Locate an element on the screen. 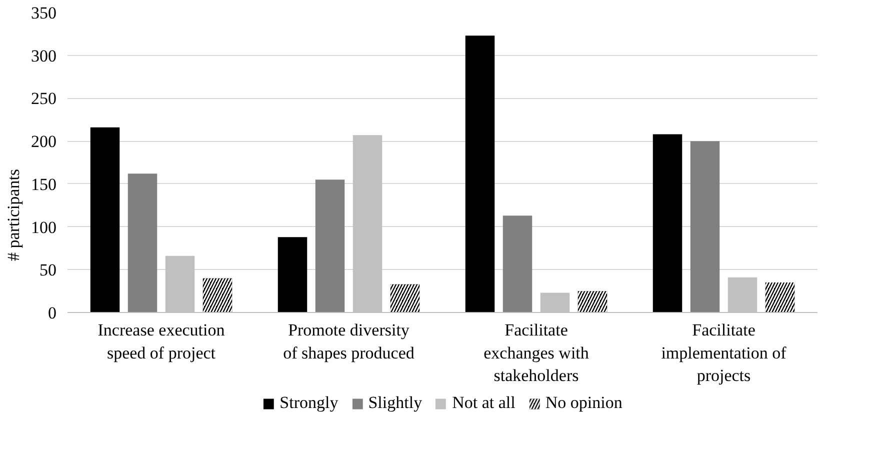 The width and height of the screenshot is (884, 466). x-tick-label: Facilitate implementation of projects is located at coordinates (724, 353).